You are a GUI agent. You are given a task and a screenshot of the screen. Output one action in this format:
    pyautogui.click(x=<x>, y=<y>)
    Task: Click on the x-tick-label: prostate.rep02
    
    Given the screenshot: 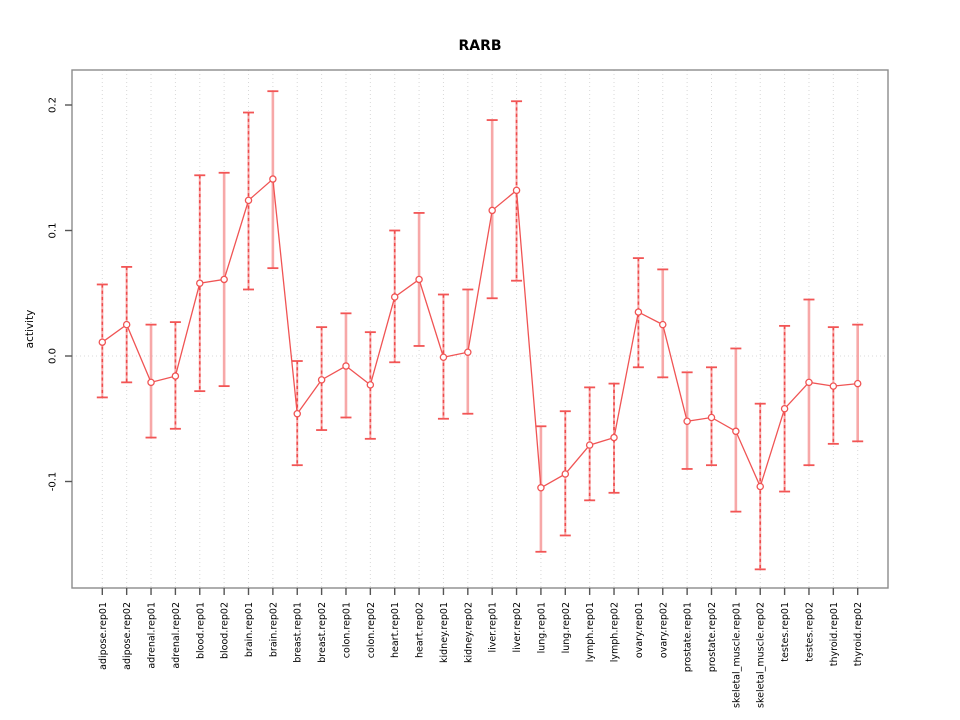 What is the action you would take?
    pyautogui.click(x=712, y=637)
    